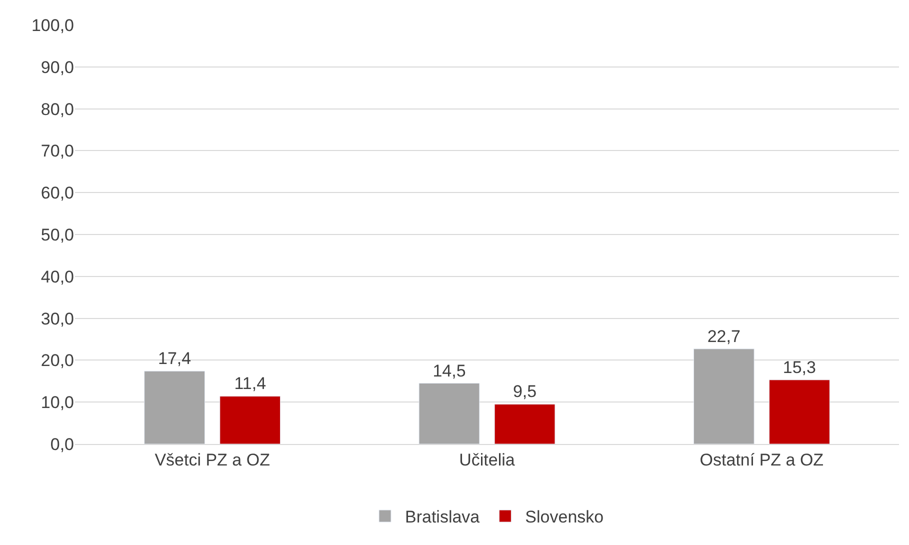  What do you see at coordinates (449, 370) in the screenshot?
I see `data-label: 14,5` at bounding box center [449, 370].